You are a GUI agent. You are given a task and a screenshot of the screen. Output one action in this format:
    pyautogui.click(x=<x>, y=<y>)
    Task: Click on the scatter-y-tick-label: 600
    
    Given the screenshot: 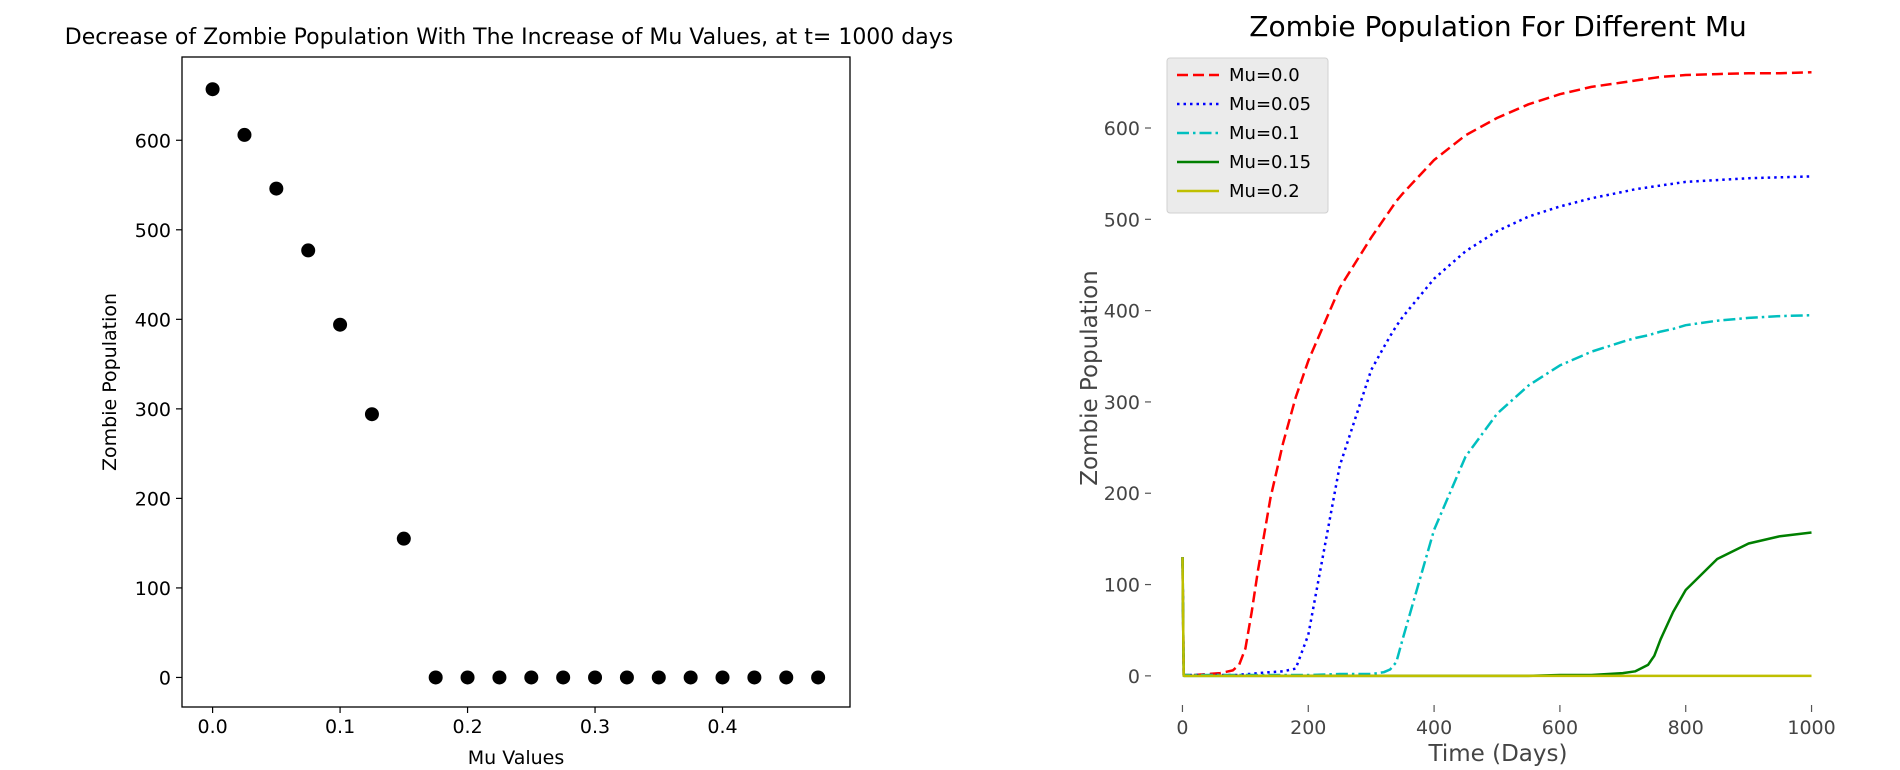 What is the action you would take?
    pyautogui.click(x=153, y=141)
    